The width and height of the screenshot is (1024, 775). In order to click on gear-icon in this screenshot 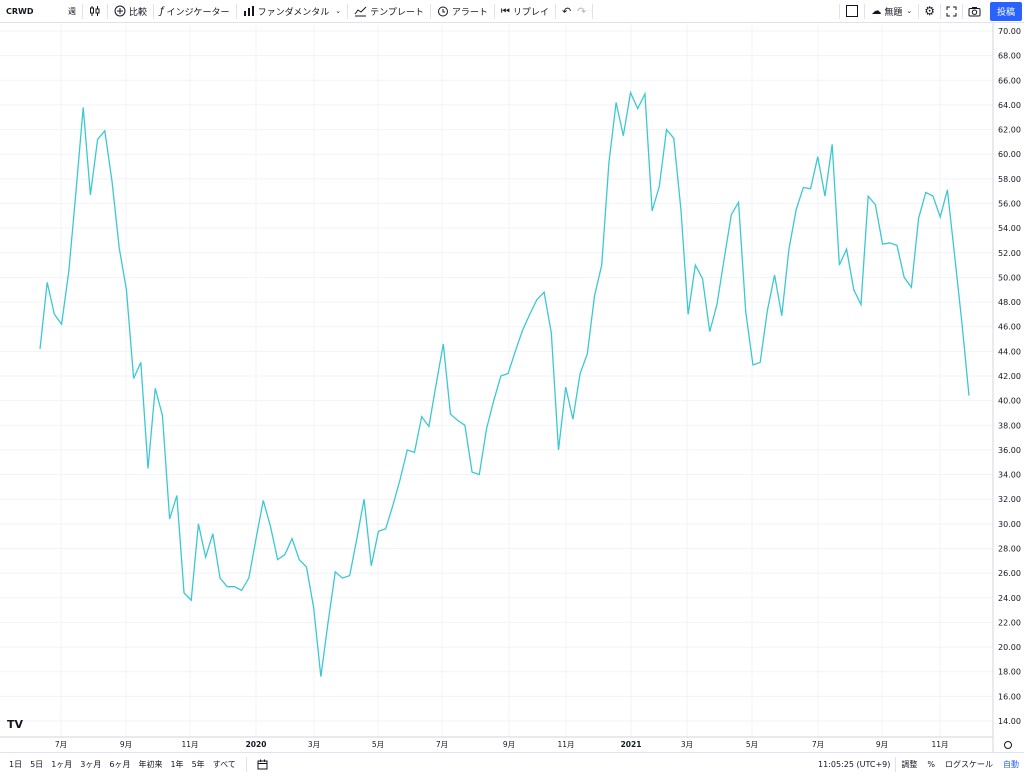, I will do `click(1008, 745)`.